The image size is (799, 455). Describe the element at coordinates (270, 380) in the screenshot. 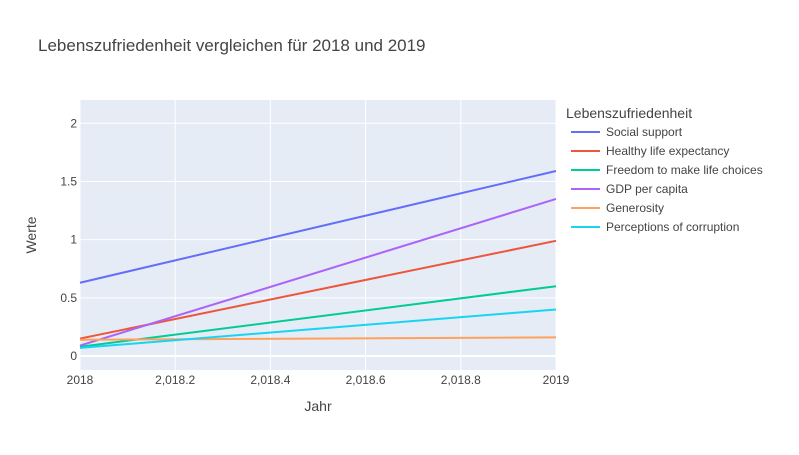

I see `x-tick-label: 2,018.4` at that location.